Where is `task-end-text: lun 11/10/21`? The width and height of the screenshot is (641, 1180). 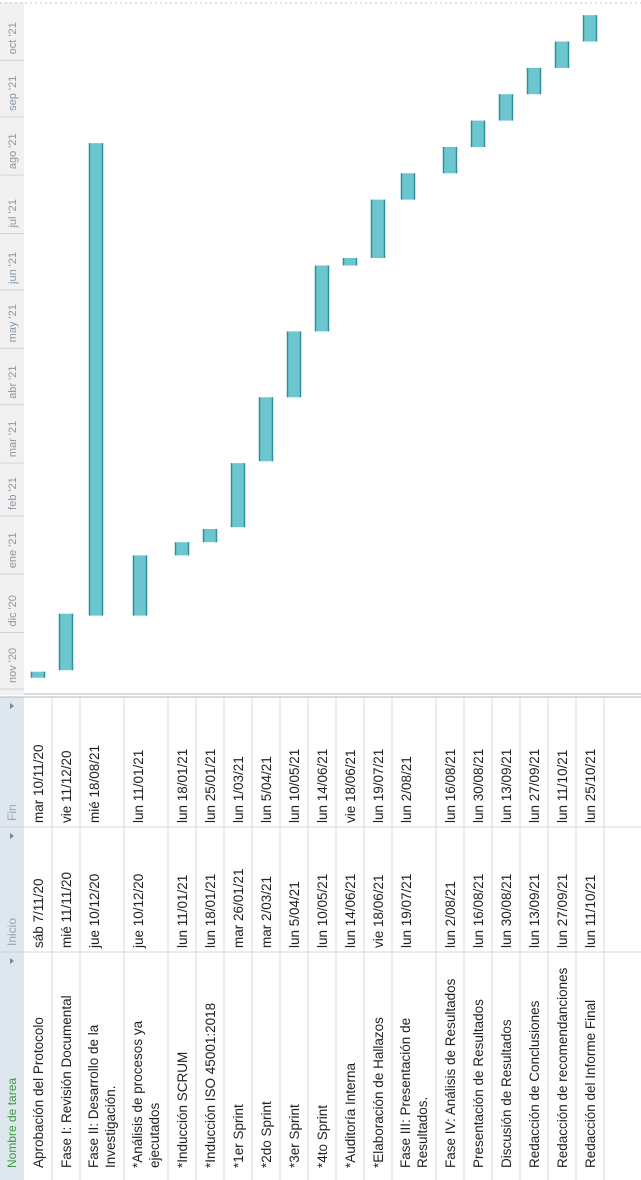
task-end-text: lun 11/10/21 is located at coordinates (562, 786).